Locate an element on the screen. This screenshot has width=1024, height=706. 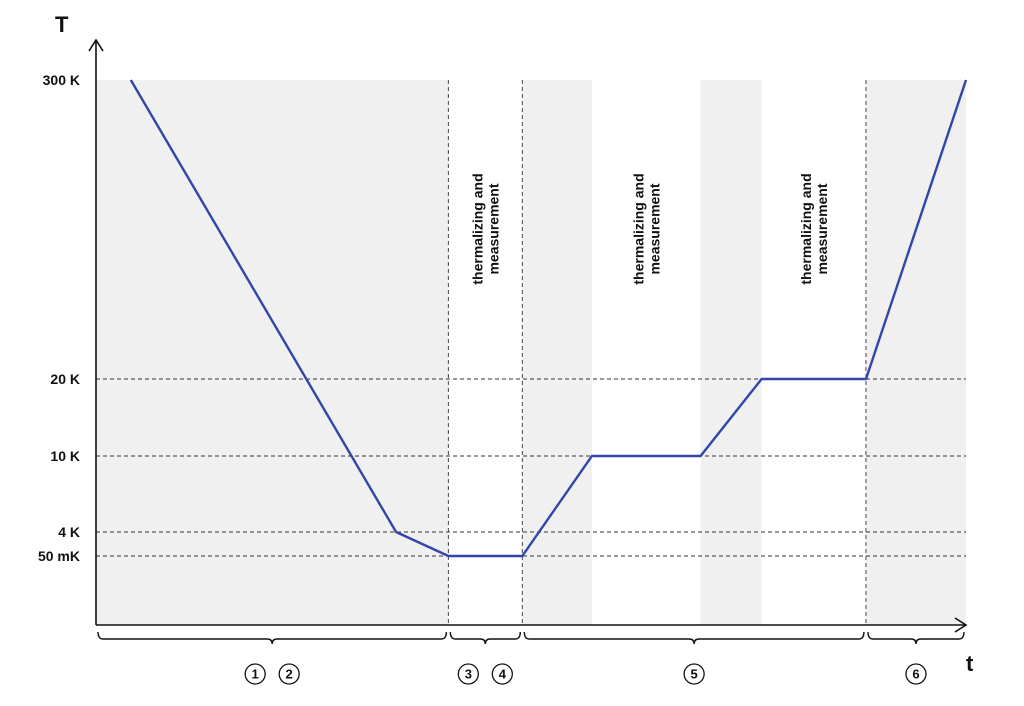
phase-label-1: thermalizing and measurement is located at coordinates (485, 228).